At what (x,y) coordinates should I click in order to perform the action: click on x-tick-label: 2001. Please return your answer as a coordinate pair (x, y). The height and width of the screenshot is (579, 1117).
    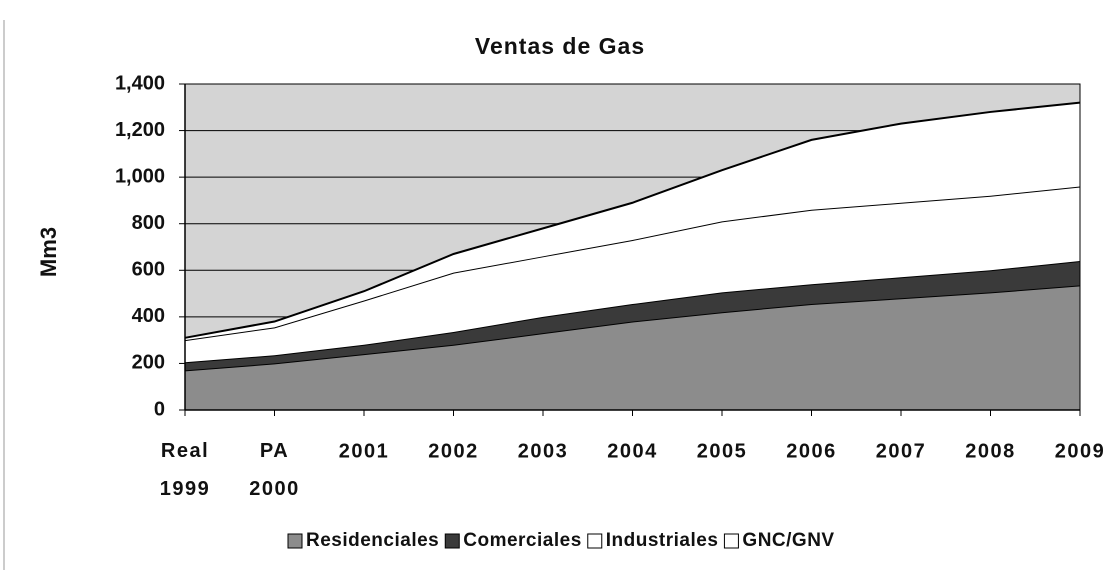
    Looking at the image, I should click on (364, 451).